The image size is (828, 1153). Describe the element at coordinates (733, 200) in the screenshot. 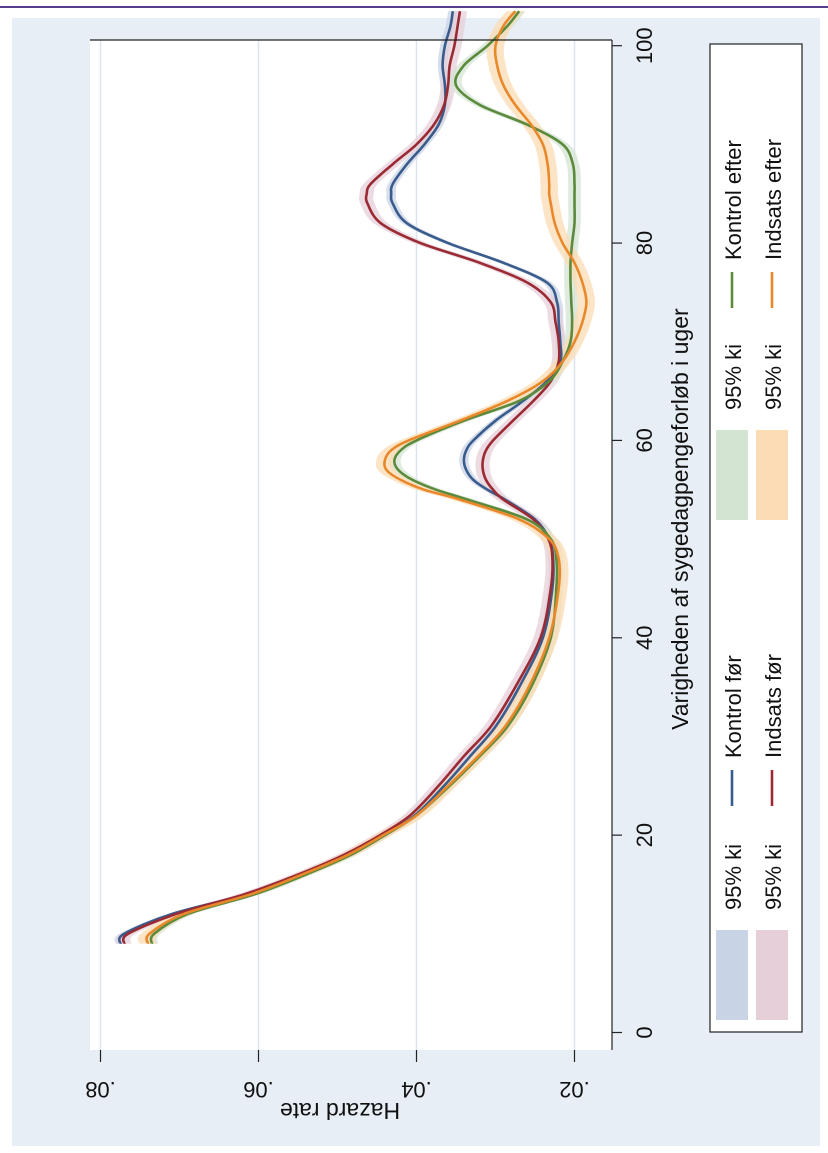

I see `legend-label: Kontrol efter` at that location.